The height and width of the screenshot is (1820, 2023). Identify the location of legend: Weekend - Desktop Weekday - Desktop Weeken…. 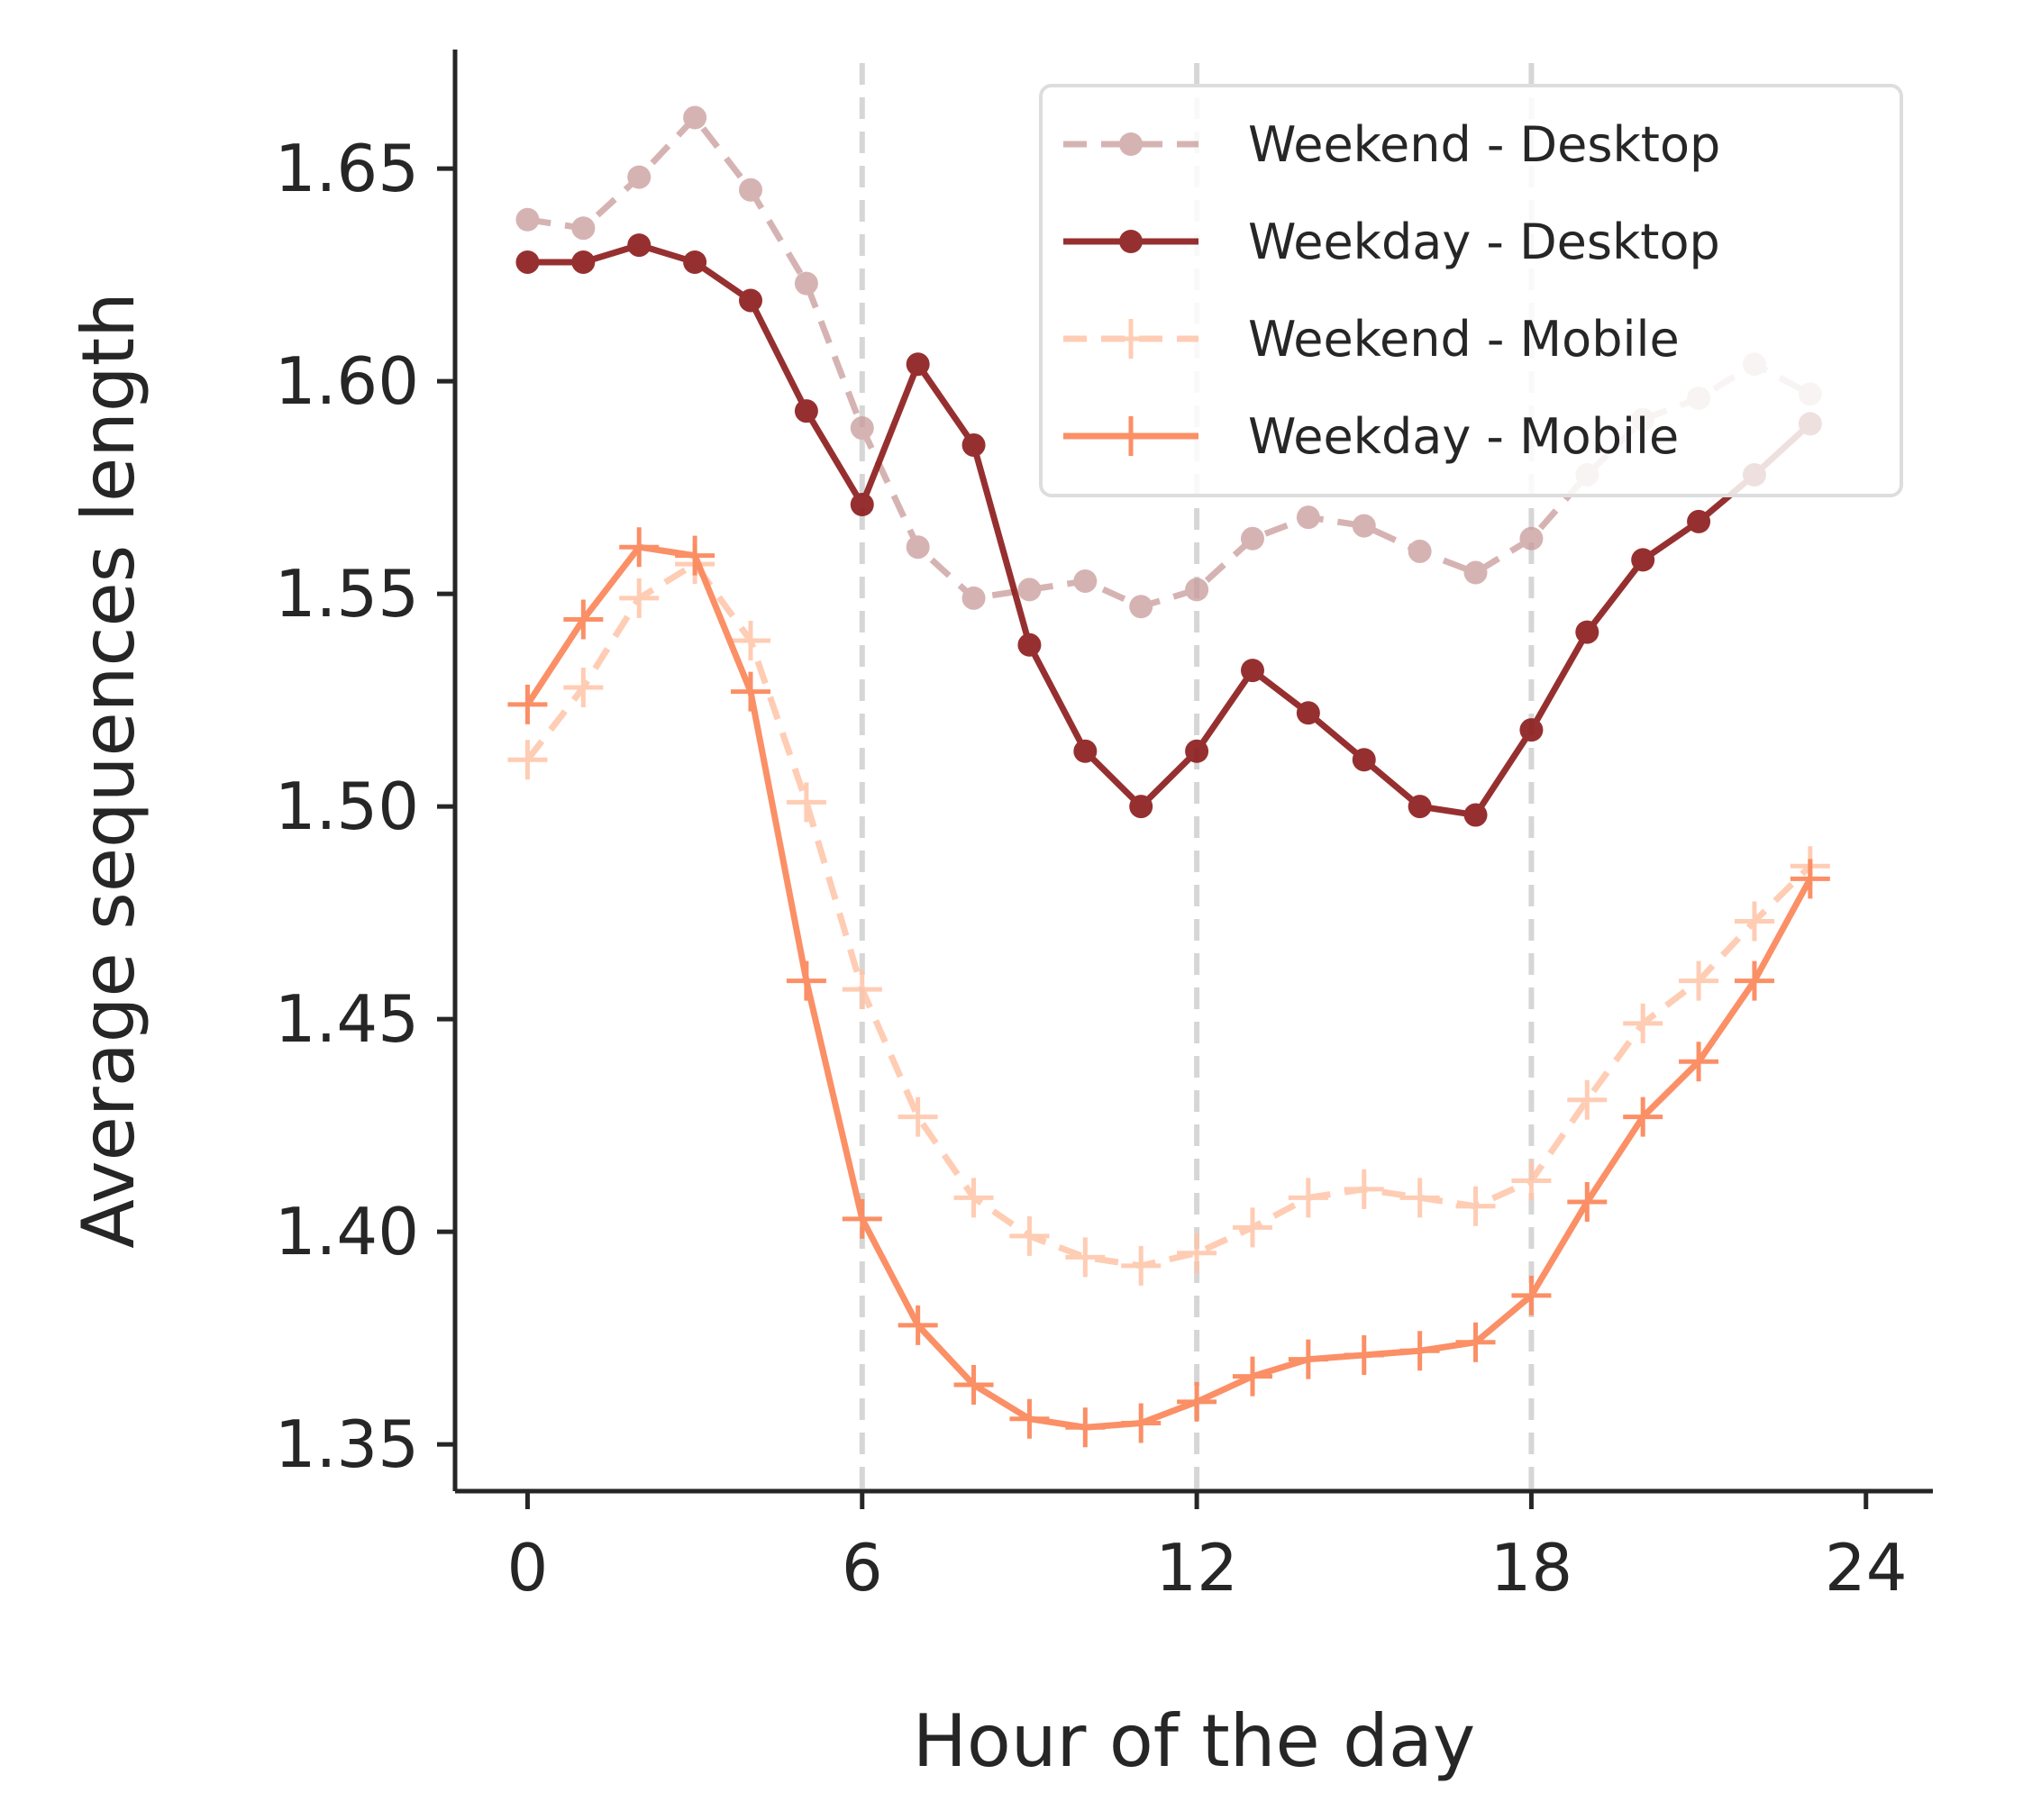
(1471, 291).